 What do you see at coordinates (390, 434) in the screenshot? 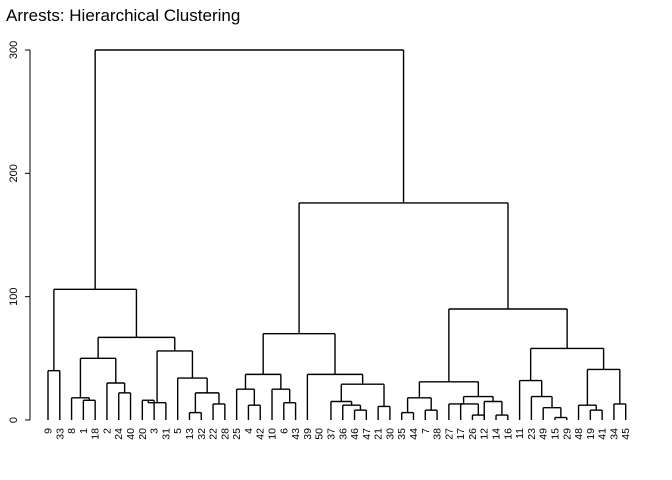
I see `leaf-label: 30` at bounding box center [390, 434].